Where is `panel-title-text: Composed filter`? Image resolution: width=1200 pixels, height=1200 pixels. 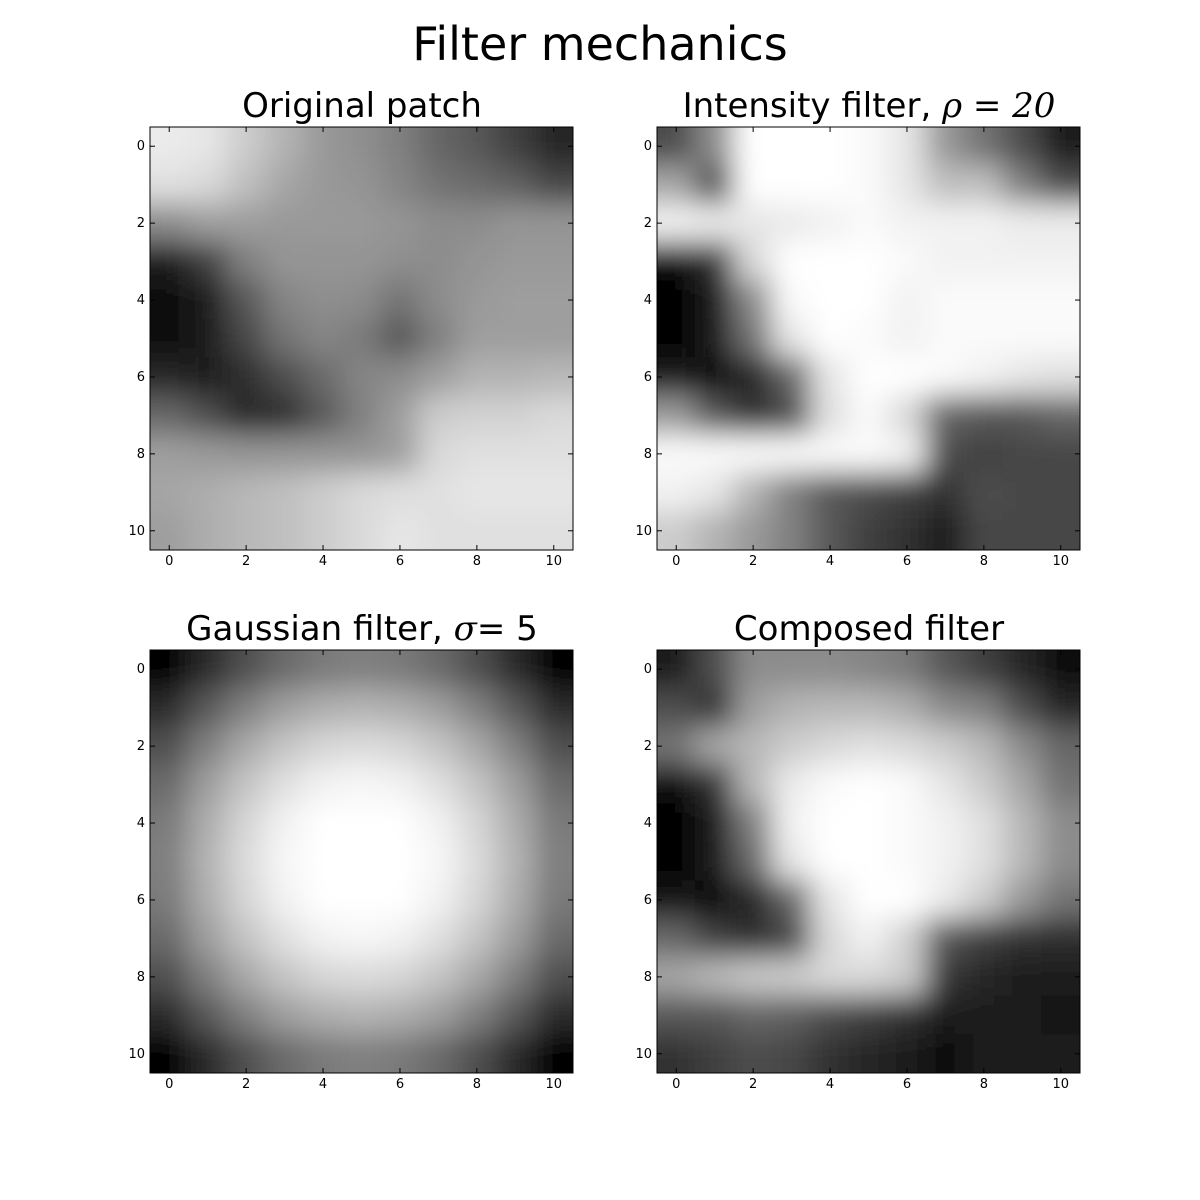
panel-title-text: Composed filter is located at coordinates (869, 629).